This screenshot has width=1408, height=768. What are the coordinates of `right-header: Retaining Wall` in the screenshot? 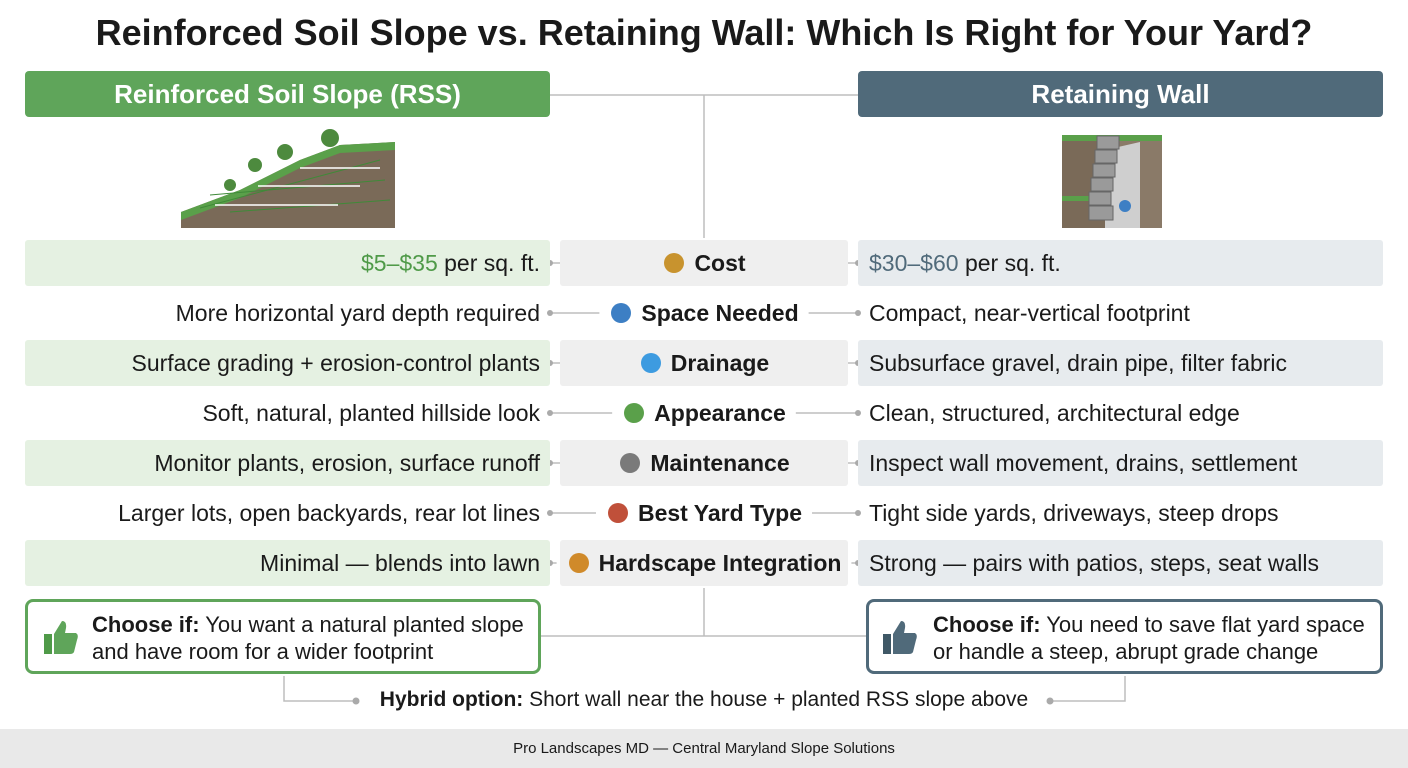 It's located at (1120, 94).